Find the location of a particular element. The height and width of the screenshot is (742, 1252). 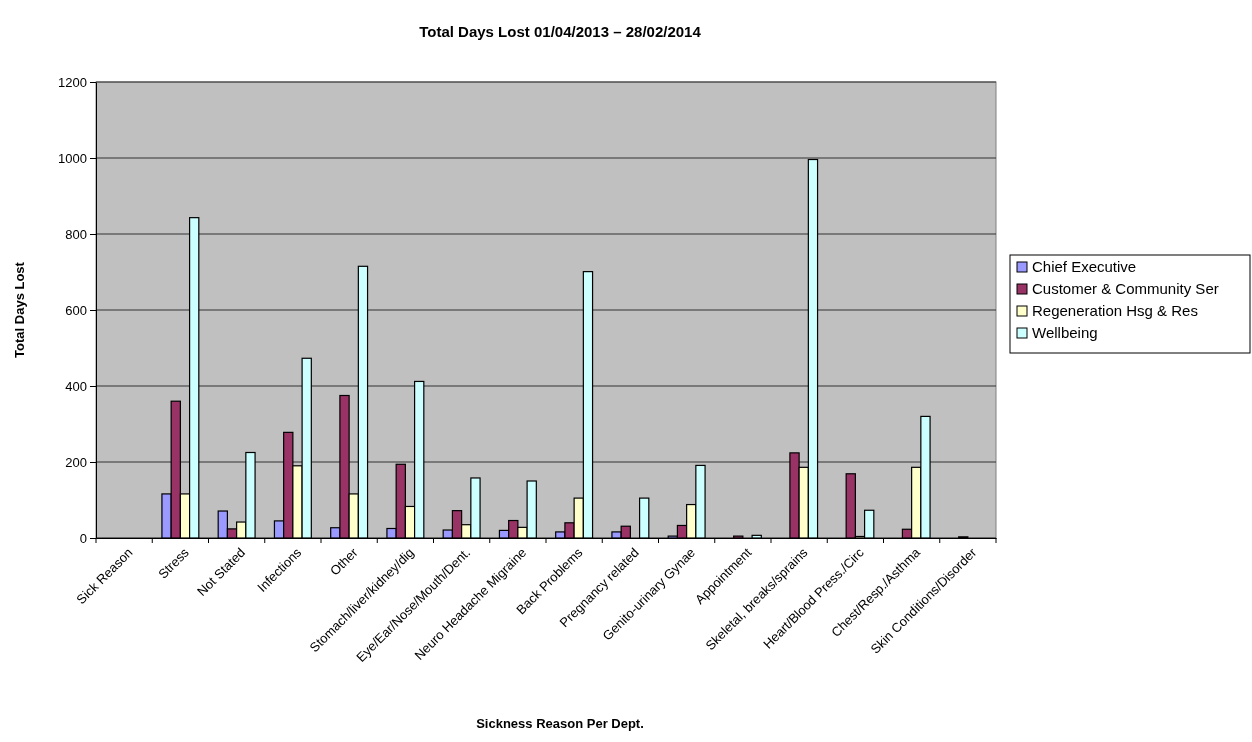

y-axis-title: Total Days Lost is located at coordinates (19, 309).